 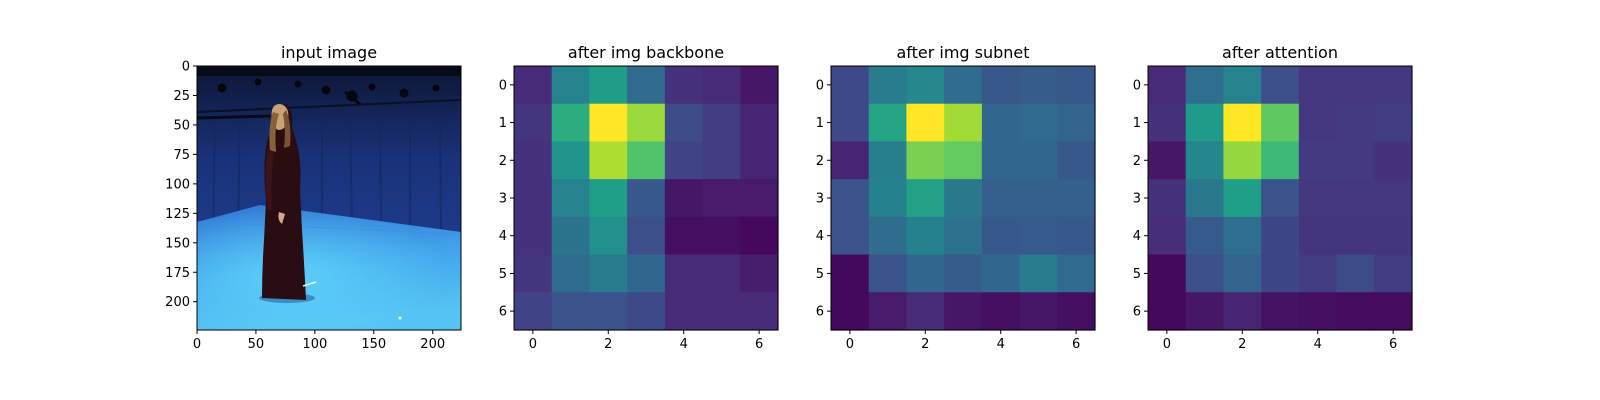 What do you see at coordinates (503, 161) in the screenshot?
I see `y-tick-label: 2` at bounding box center [503, 161].